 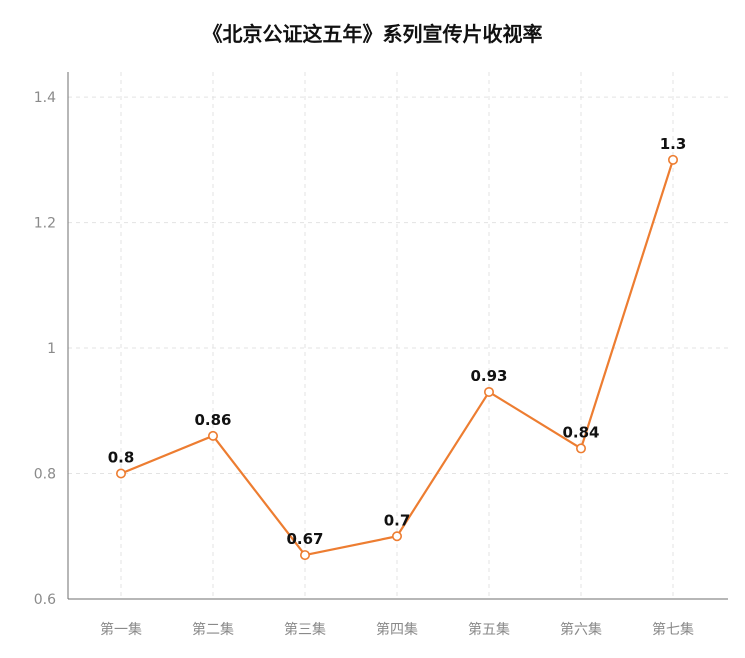 I want to click on y-tick-label: 0.6, so click(x=45, y=600).